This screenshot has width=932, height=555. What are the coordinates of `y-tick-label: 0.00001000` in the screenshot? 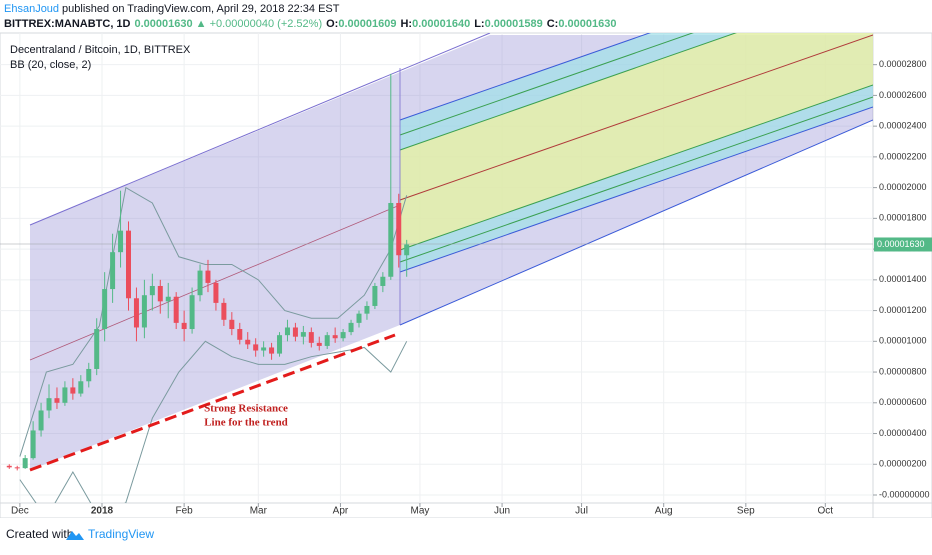 It's located at (903, 341).